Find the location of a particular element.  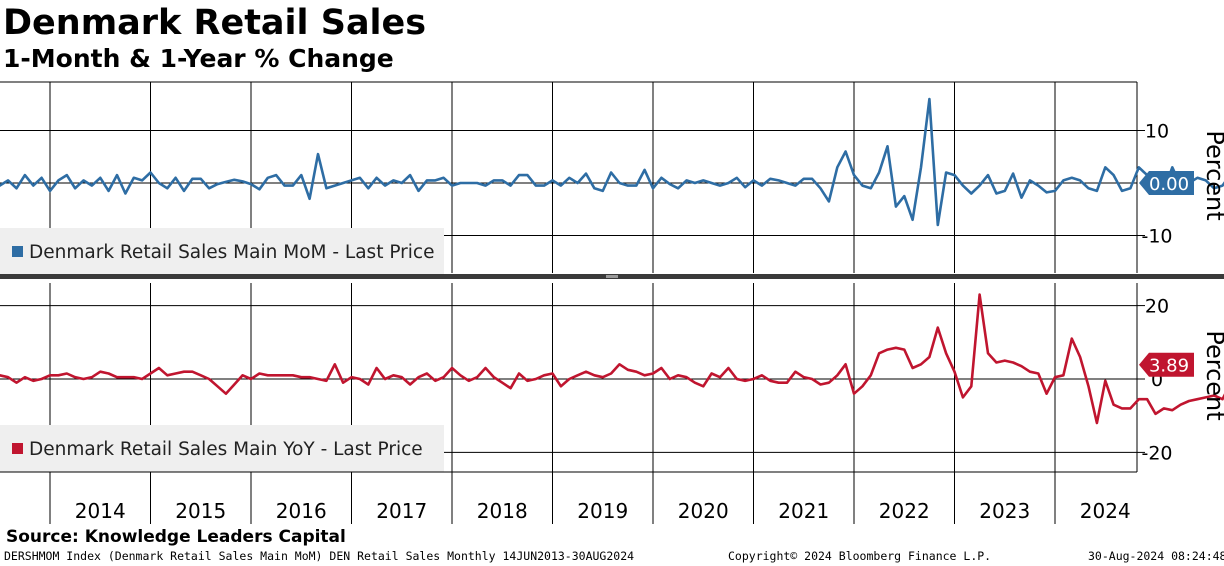

y-tick-label: 10 is located at coordinates (1157, 132).